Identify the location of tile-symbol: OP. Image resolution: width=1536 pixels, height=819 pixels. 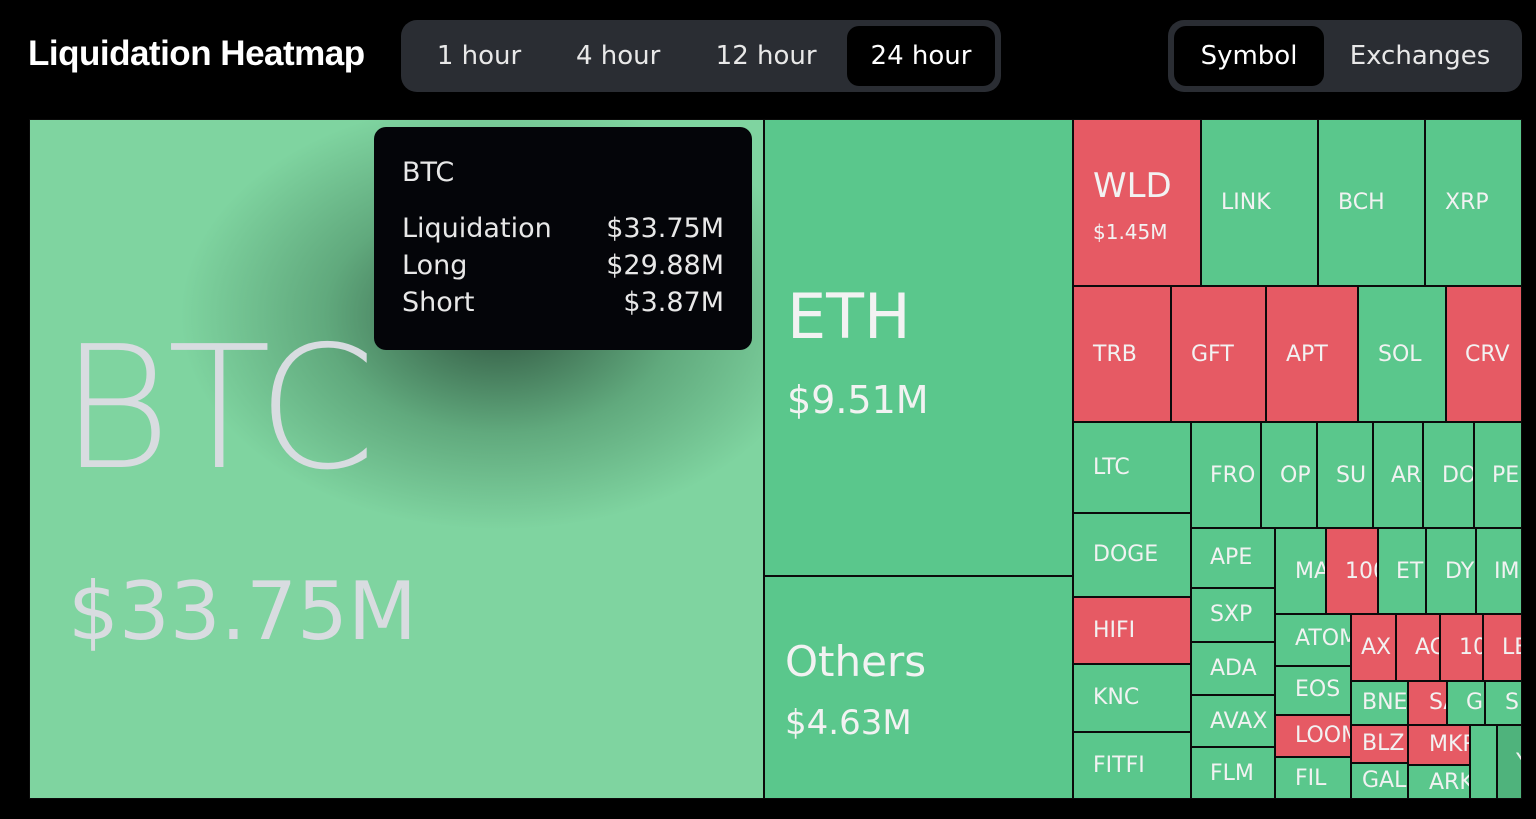
(1295, 475).